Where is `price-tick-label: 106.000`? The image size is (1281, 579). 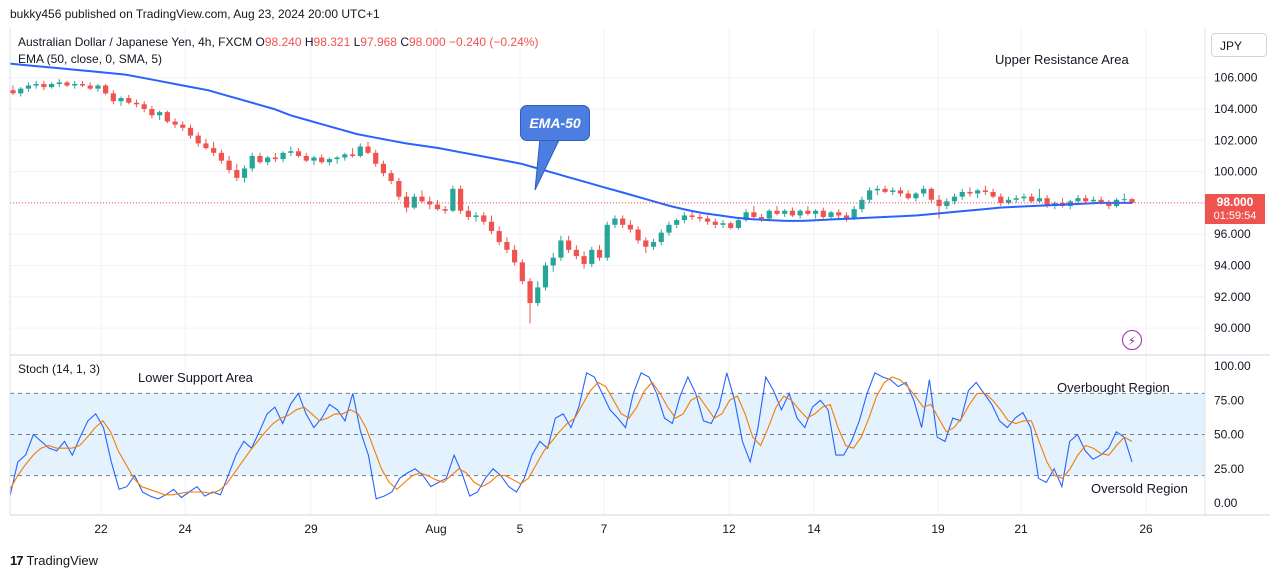 price-tick-label: 106.000 is located at coordinates (1236, 78).